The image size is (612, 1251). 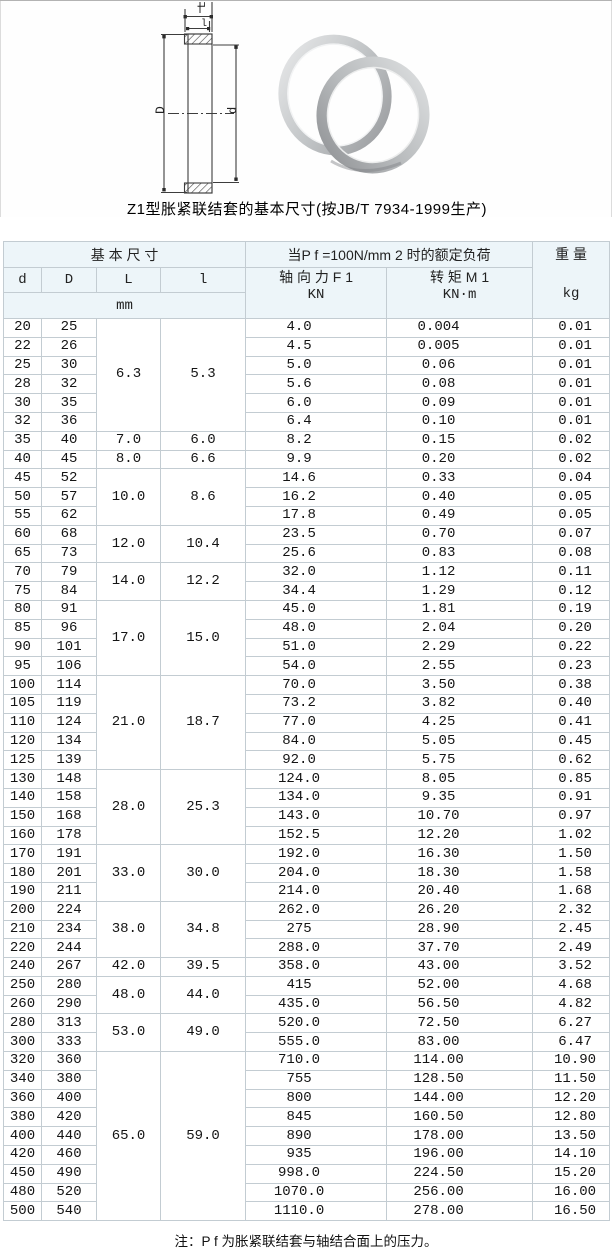 I want to click on cell-d: 400, so click(x=22, y=1136).